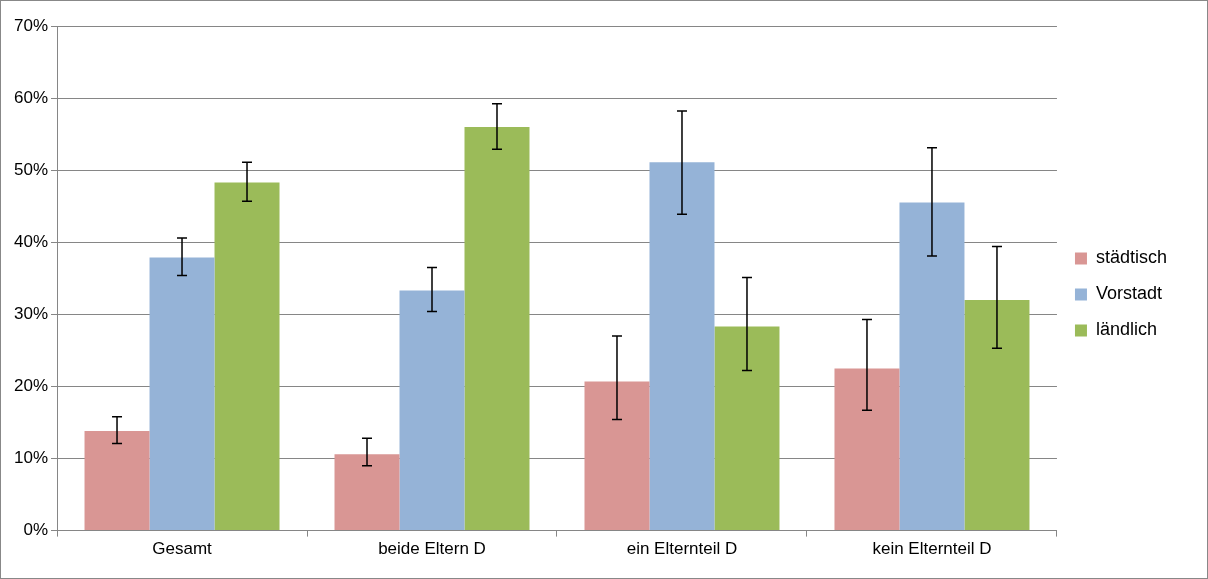  Describe the element at coordinates (31, 169) in the screenshot. I see `y-tick-label: 50%` at that location.